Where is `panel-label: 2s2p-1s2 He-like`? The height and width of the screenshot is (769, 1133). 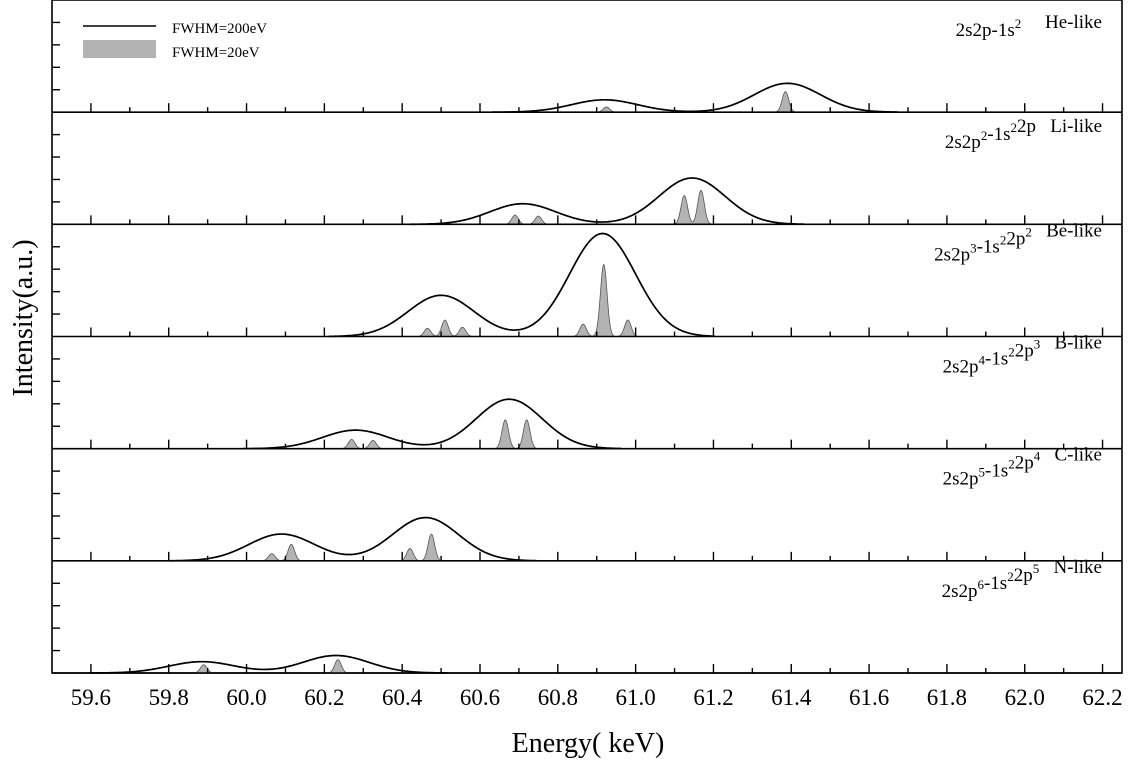
panel-label: 2s2p-1s2 He-like is located at coordinates (1029, 26).